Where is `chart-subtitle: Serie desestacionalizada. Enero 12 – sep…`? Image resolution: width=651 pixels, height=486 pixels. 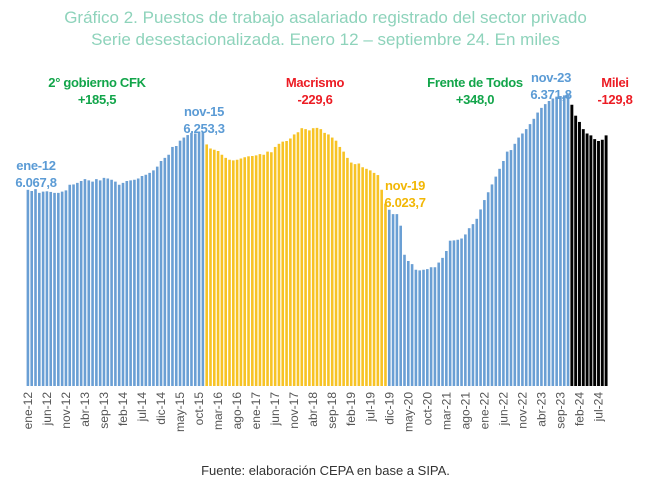
chart-subtitle: Serie desestacionalizada. Enero 12 – sep… is located at coordinates (325, 39).